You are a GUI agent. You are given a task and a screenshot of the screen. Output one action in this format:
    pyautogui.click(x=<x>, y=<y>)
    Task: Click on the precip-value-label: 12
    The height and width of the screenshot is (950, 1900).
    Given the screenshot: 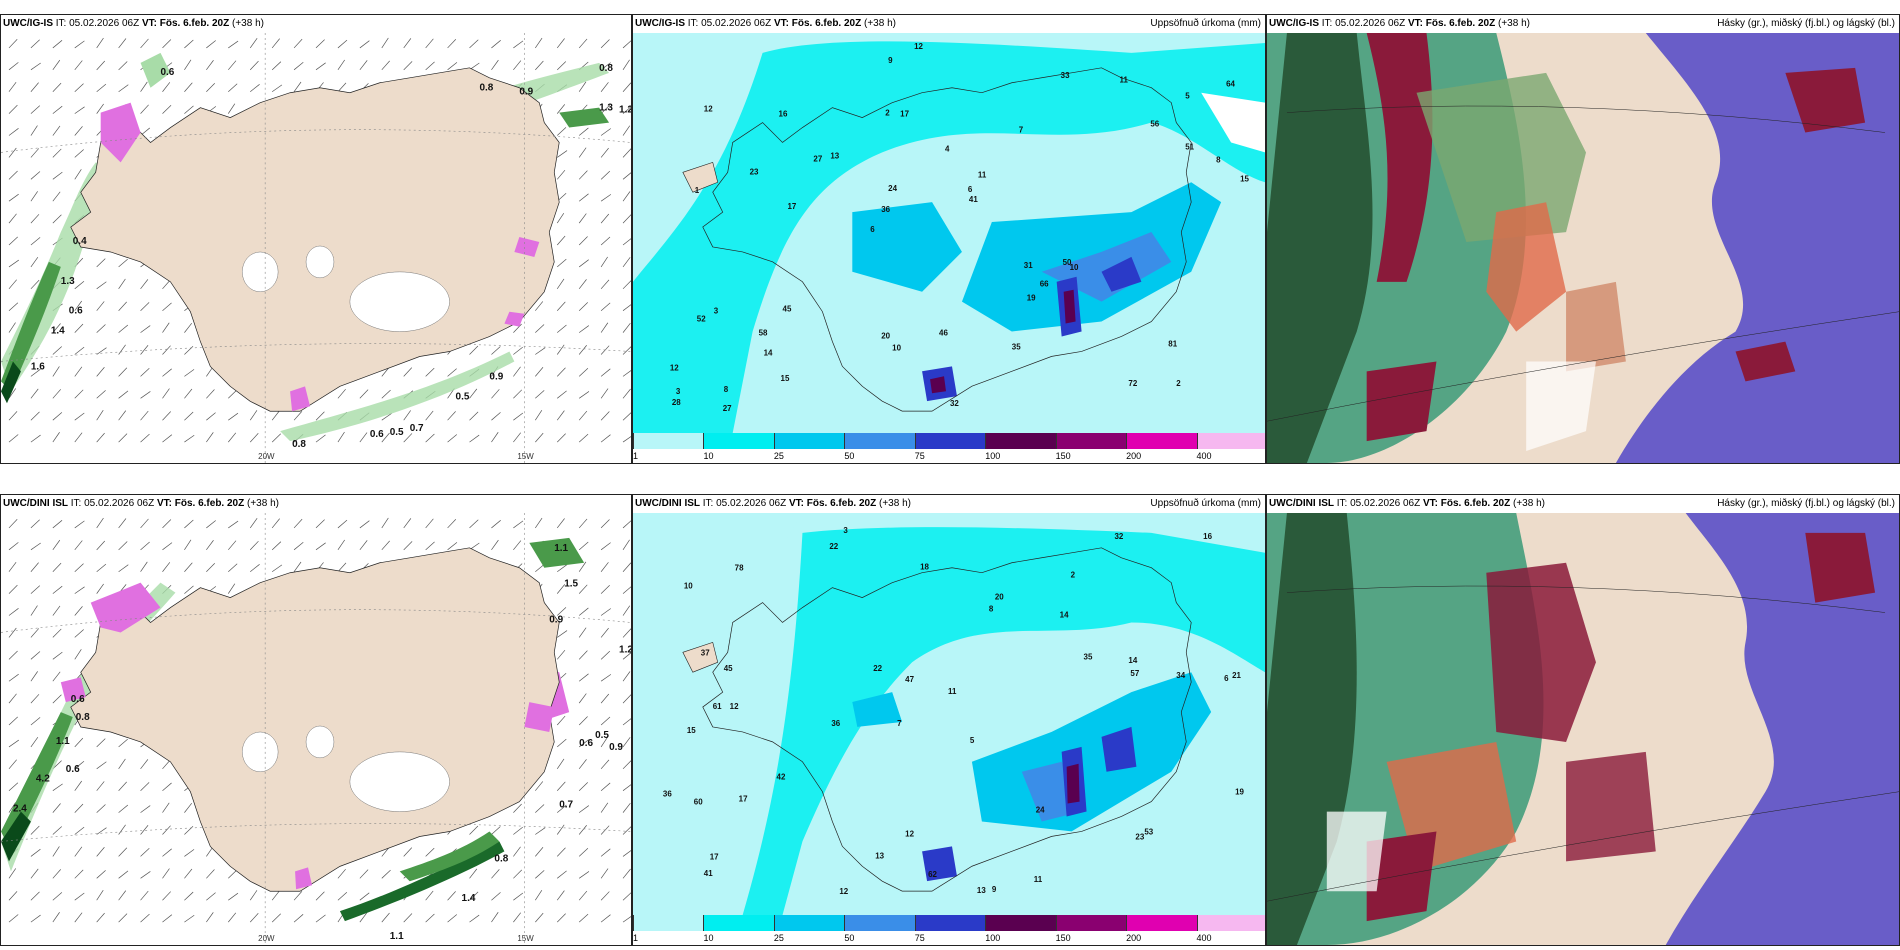 What is the action you would take?
    pyautogui.click(x=674, y=367)
    